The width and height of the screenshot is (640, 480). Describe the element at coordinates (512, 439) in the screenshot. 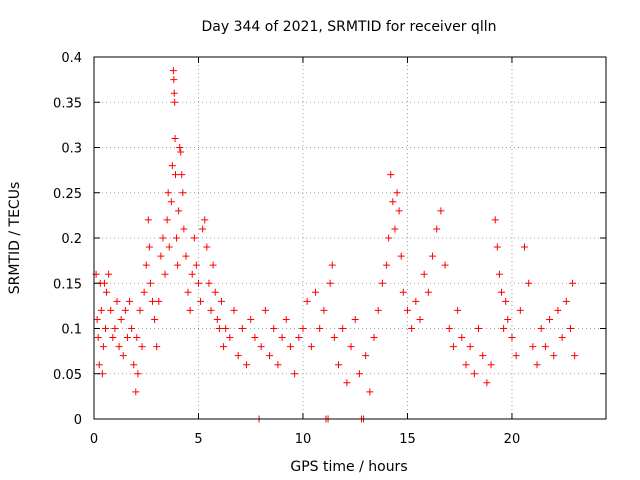

I see `x-tick-label: 20` at that location.